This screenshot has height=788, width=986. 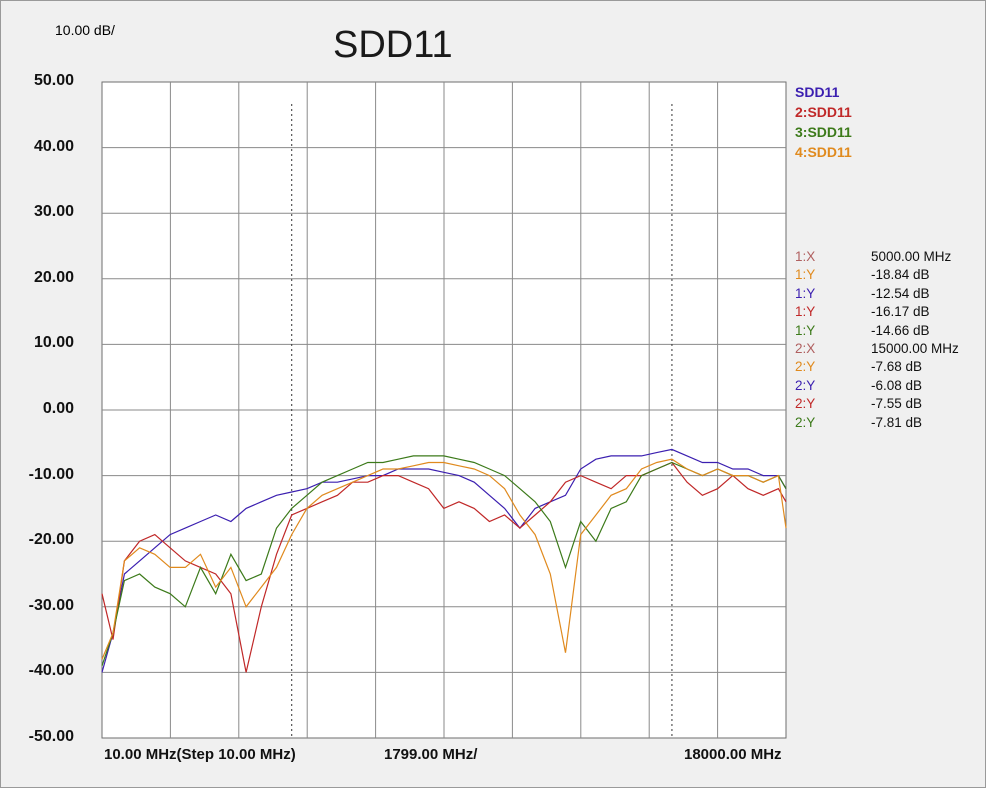 I want to click on readout-row: 1:X 5000.00 MHz, so click(x=877, y=257).